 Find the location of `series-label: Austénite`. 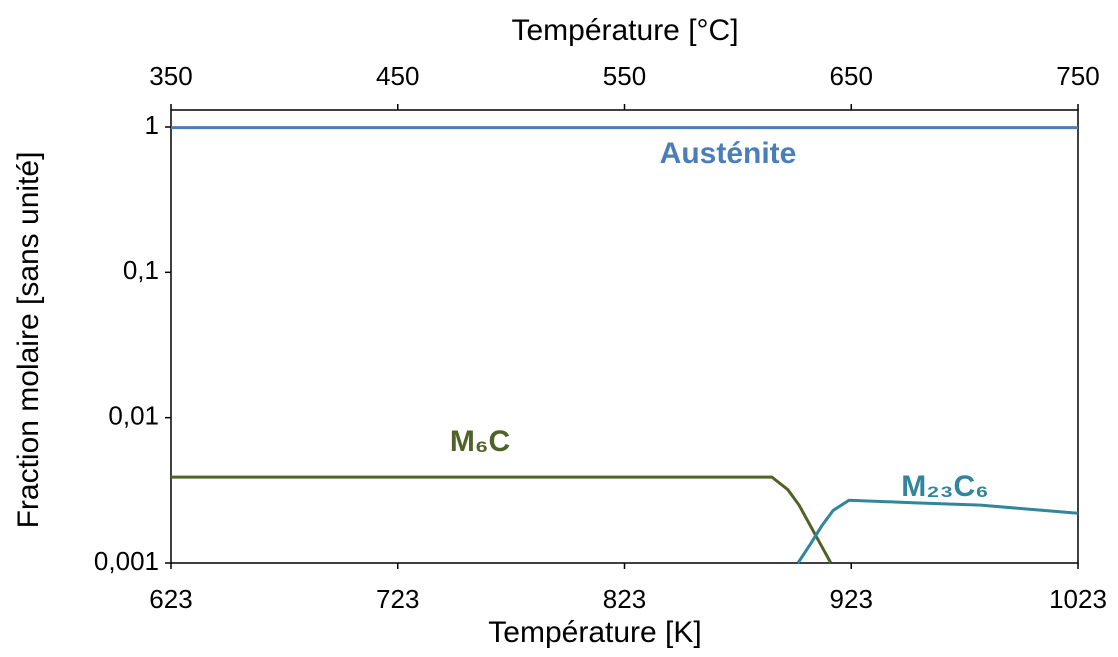

series-label: Austénite is located at coordinates (728, 153).